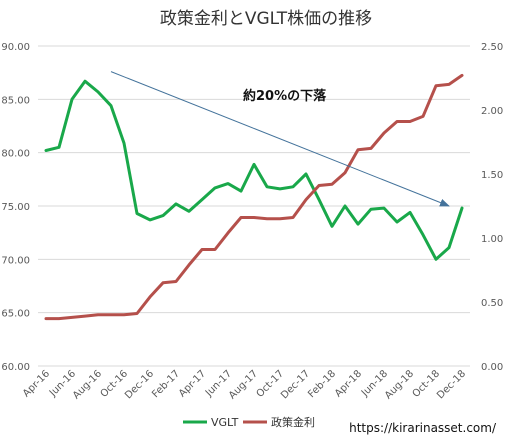 The image size is (513, 448). I want to click on legend-label: VGLT, so click(225, 422).